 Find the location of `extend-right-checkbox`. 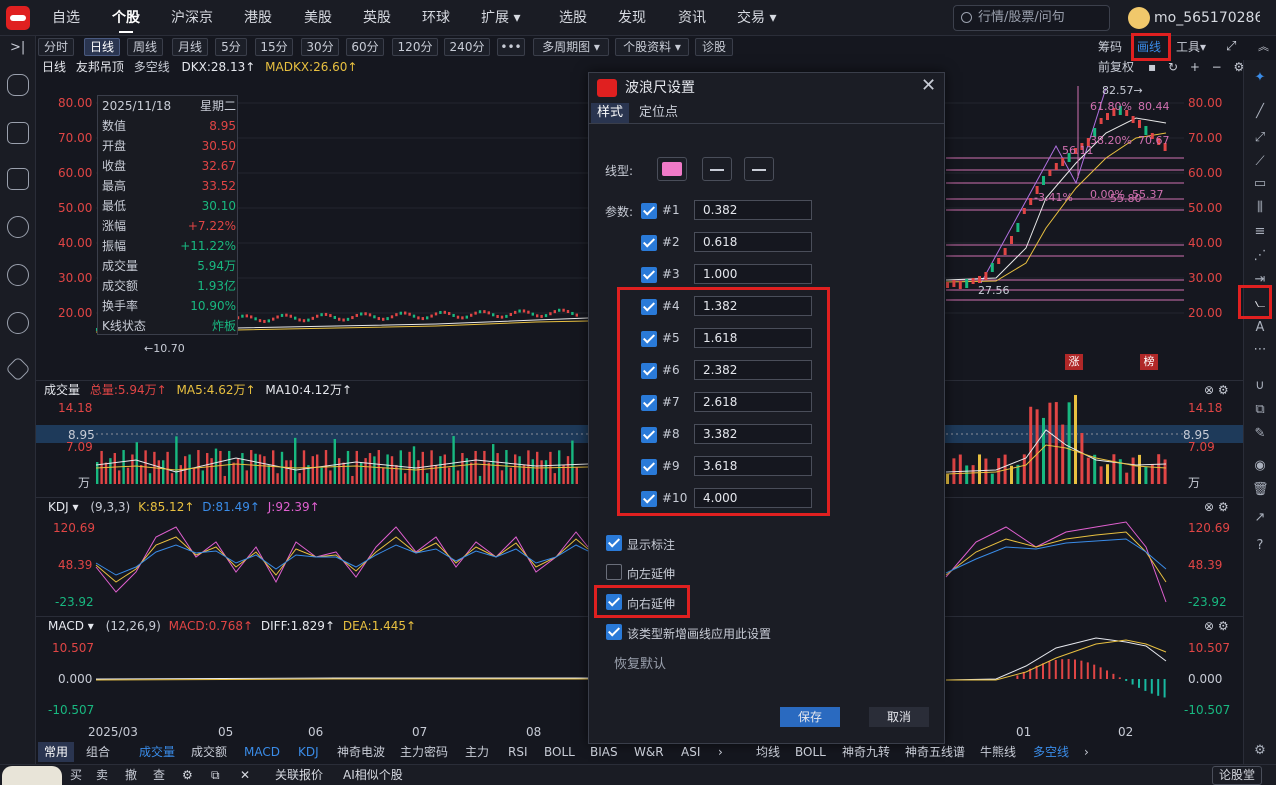

extend-right-checkbox is located at coordinates (614, 602).